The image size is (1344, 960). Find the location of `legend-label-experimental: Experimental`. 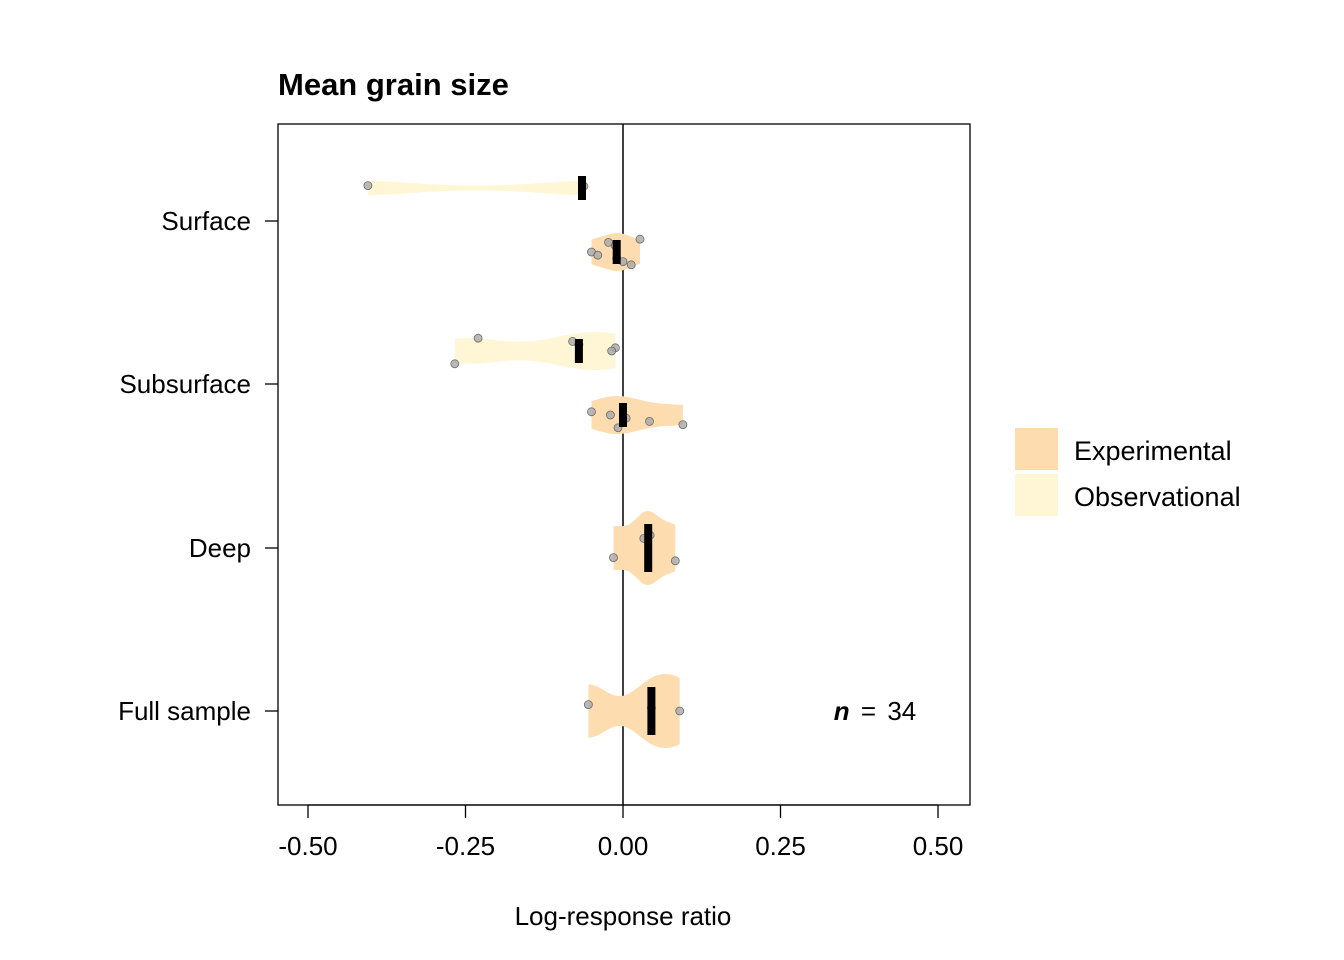

legend-label-experimental: Experimental is located at coordinates (1153, 451).